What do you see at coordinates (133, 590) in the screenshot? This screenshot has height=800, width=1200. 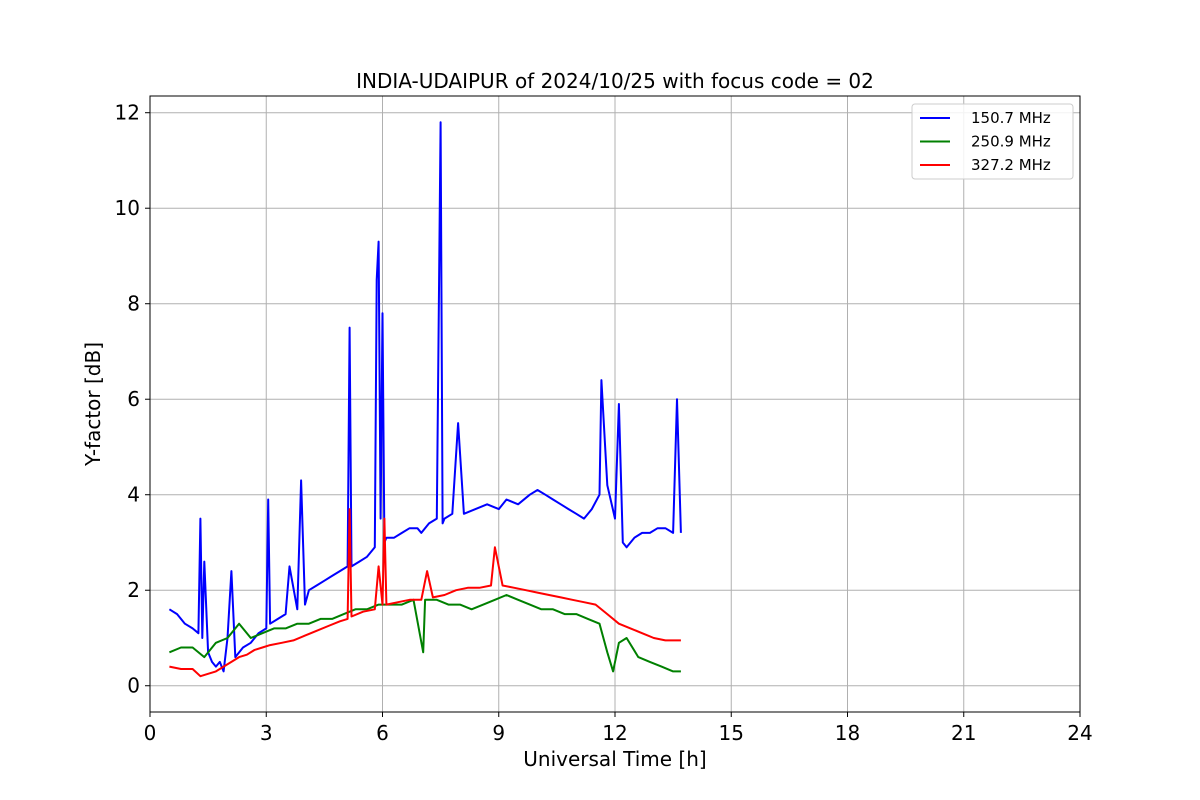 I see `y-tick-label: 2` at bounding box center [133, 590].